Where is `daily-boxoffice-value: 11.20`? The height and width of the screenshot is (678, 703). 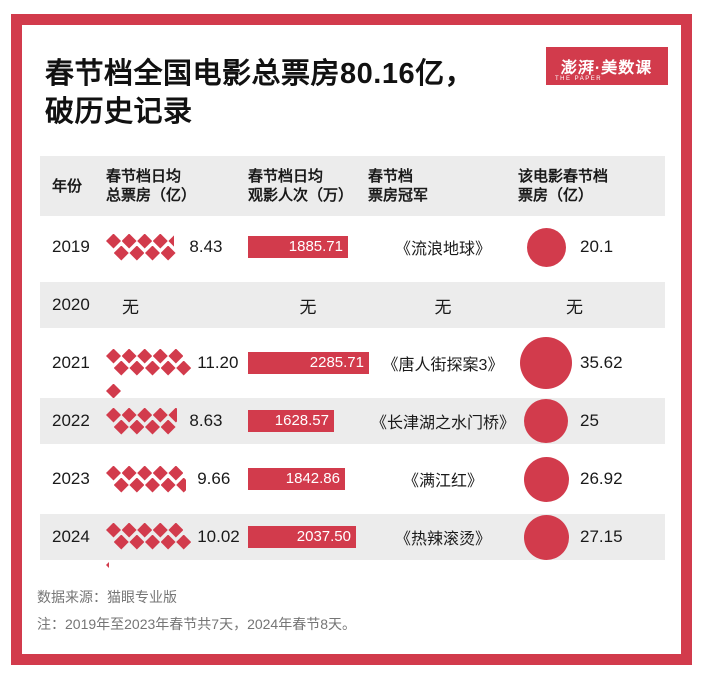
daily-boxoffice-value: 11.20 is located at coordinates (218, 362).